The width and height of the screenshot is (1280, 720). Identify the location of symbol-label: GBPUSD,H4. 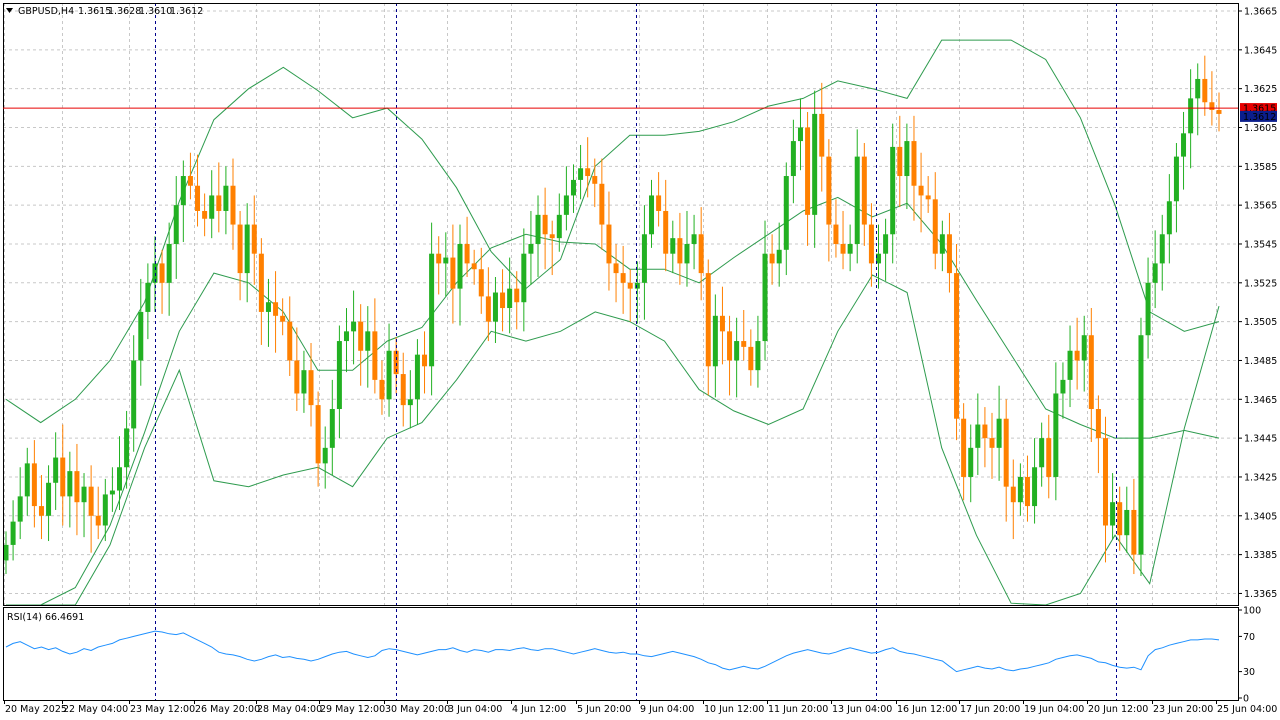
(46, 11).